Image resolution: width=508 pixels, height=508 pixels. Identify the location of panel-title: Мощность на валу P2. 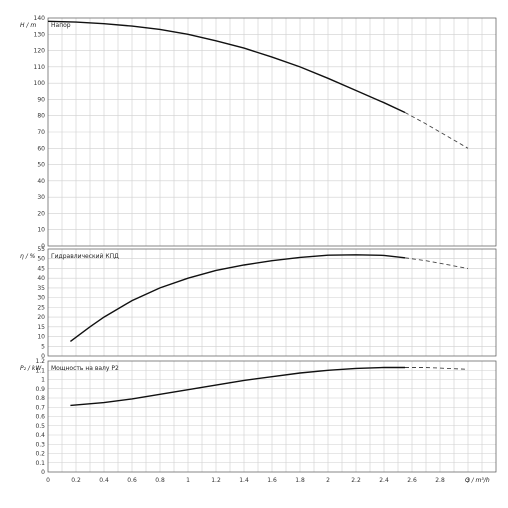
(85, 368).